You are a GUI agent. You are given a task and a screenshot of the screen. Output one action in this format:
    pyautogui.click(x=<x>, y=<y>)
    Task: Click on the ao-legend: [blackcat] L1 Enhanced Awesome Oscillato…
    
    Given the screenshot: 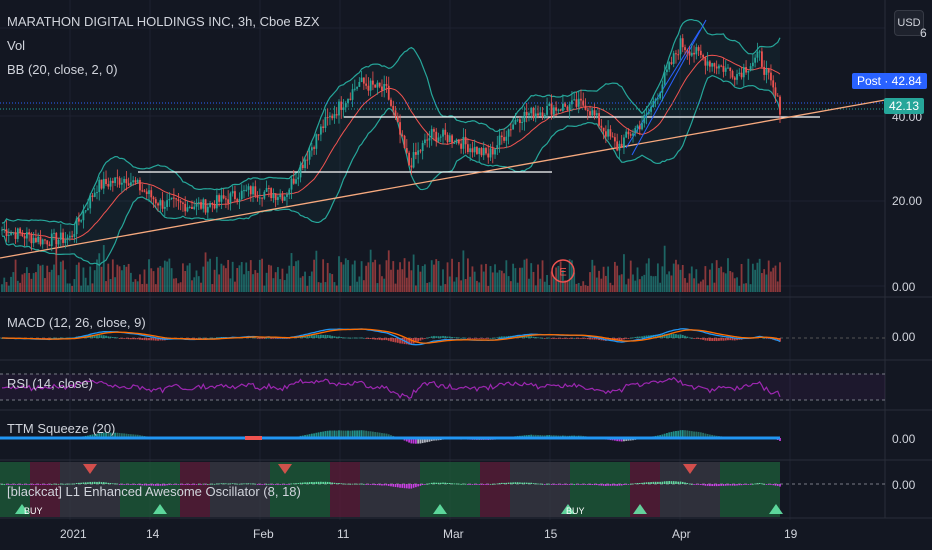 What is the action you would take?
    pyautogui.click(x=154, y=491)
    